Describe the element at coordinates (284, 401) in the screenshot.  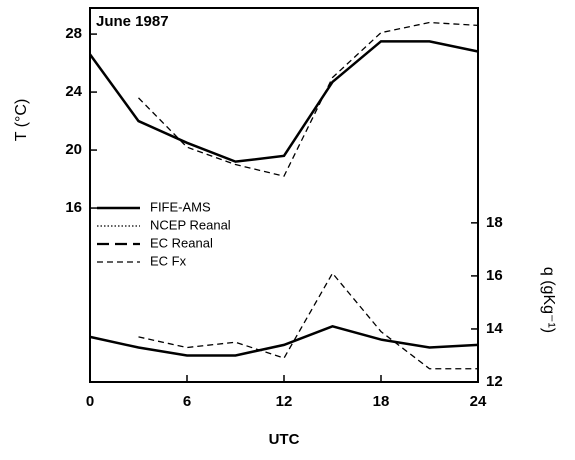
I see `x-tick-label: 12` at that location.